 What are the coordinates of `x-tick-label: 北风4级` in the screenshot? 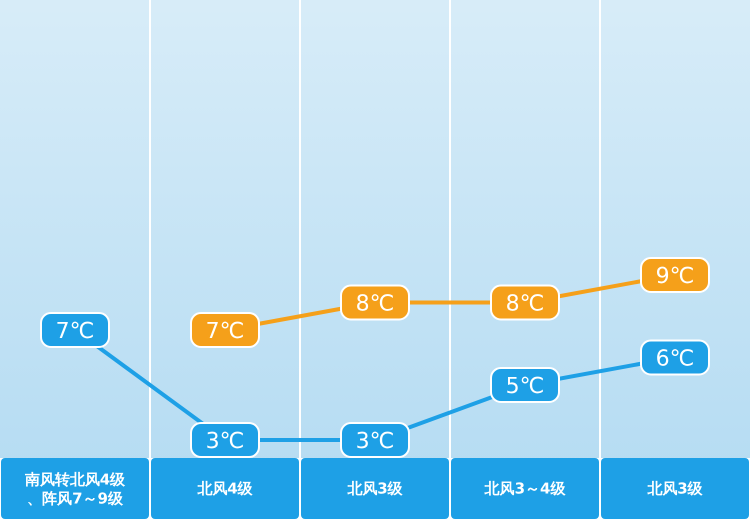 It's located at (225, 489).